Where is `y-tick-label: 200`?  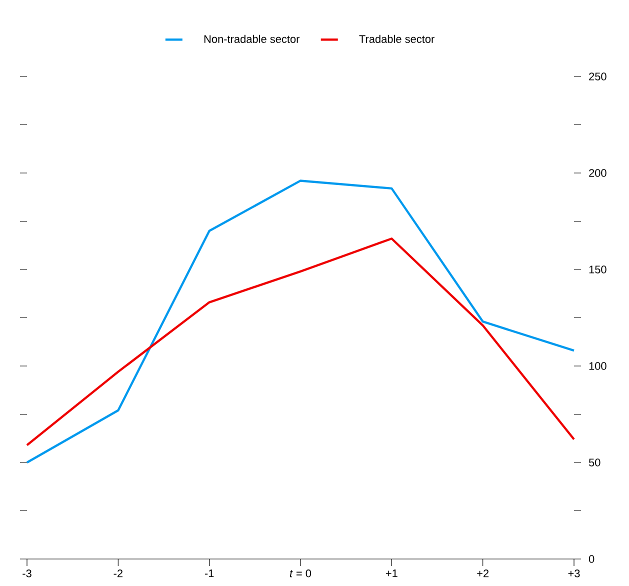 y-tick-label: 200 is located at coordinates (597, 173).